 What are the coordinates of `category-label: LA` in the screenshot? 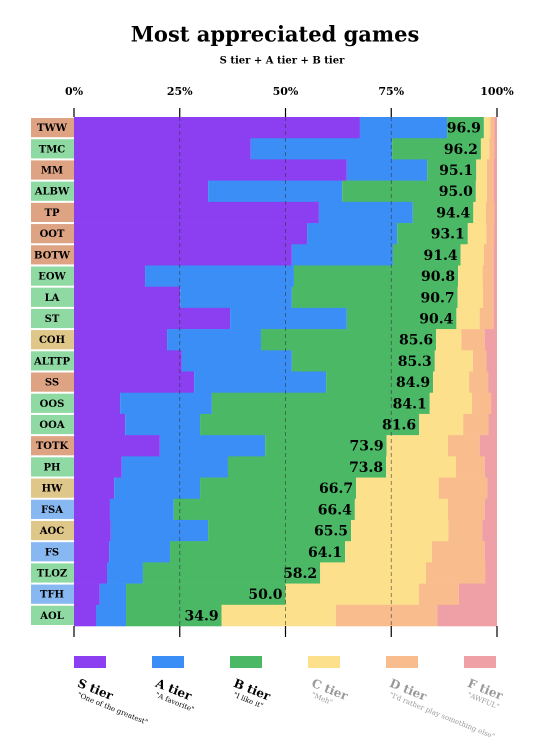 It's located at (52, 298).